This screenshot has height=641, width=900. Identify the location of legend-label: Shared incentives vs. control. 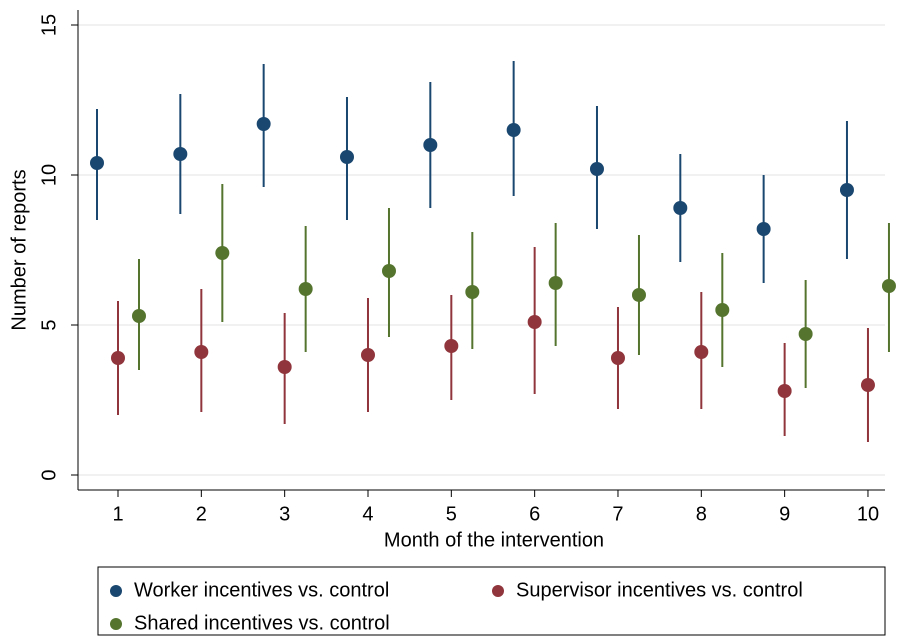
(262, 623).